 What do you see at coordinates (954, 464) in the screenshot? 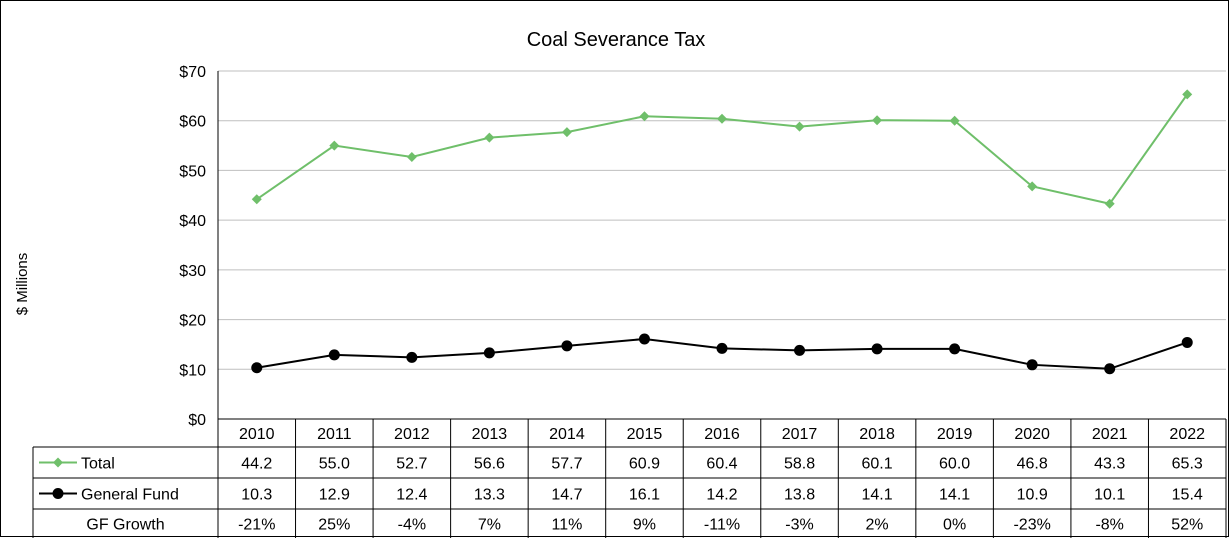
I see `data-label: 60.0` at bounding box center [954, 464].